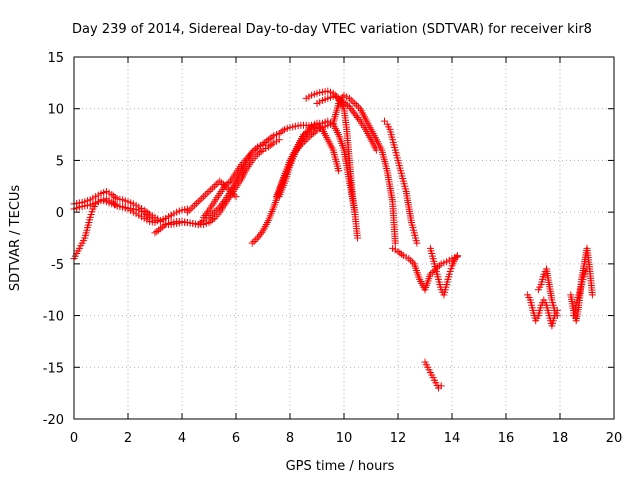  What do you see at coordinates (74, 438) in the screenshot?
I see `x-tick-label: 0` at bounding box center [74, 438].